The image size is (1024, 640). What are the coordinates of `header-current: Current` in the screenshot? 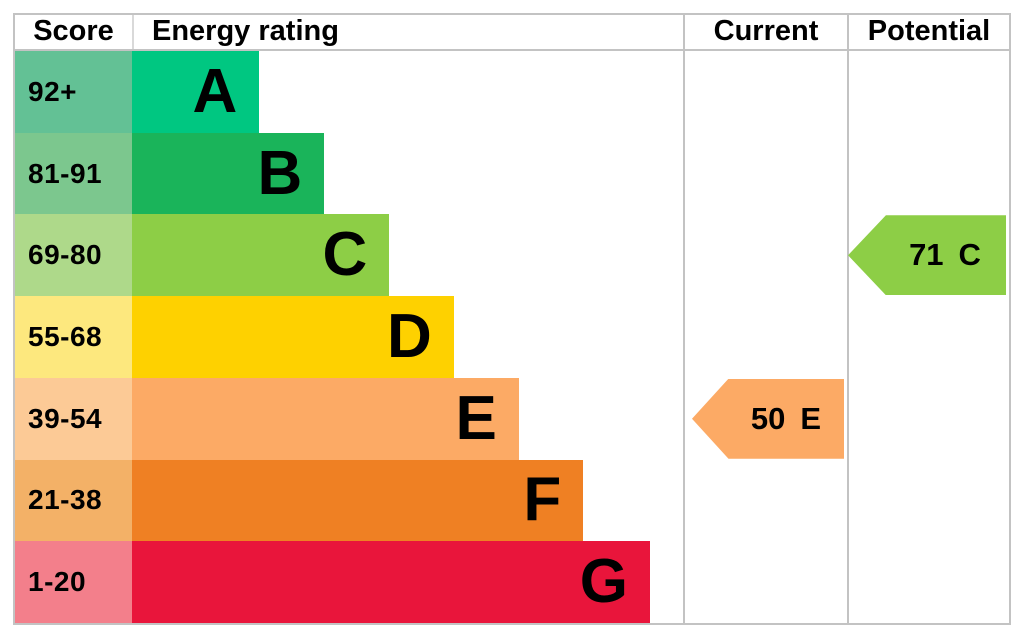 It's located at (765, 32).